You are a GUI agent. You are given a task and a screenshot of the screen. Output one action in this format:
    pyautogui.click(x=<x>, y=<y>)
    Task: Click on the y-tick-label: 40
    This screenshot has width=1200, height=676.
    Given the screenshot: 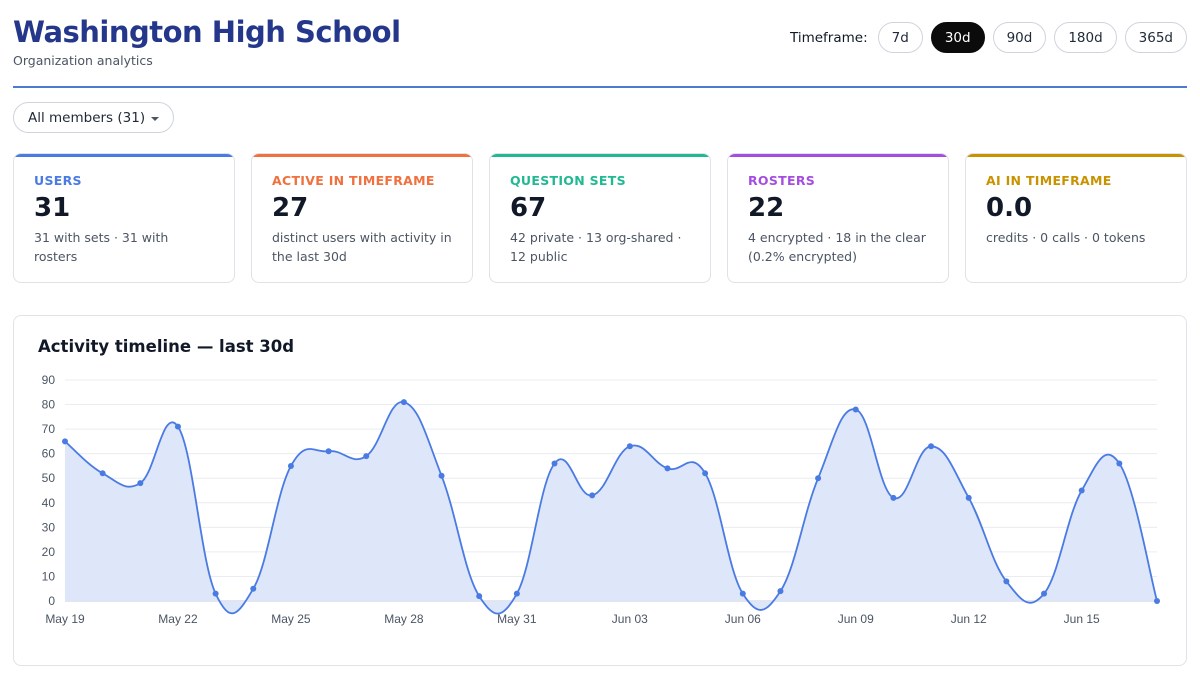 What is the action you would take?
    pyautogui.click(x=49, y=503)
    